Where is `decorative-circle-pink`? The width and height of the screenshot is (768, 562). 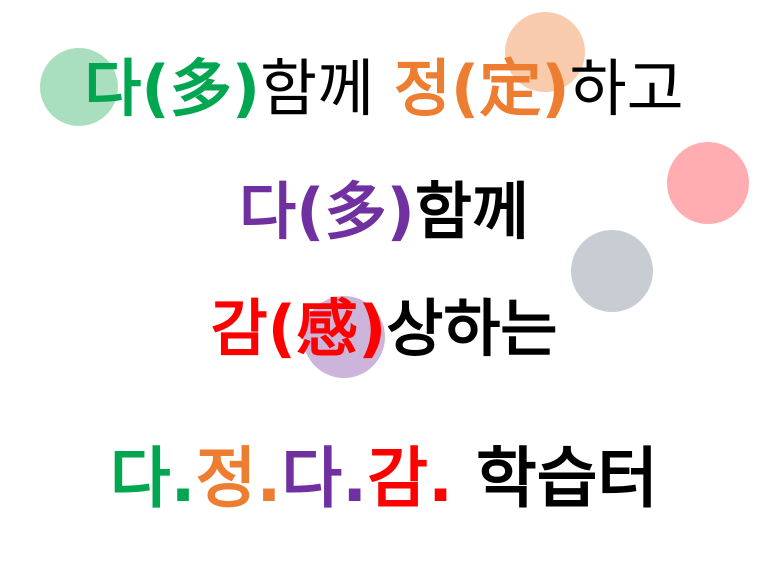
decorative-circle-pink is located at coordinates (708, 183).